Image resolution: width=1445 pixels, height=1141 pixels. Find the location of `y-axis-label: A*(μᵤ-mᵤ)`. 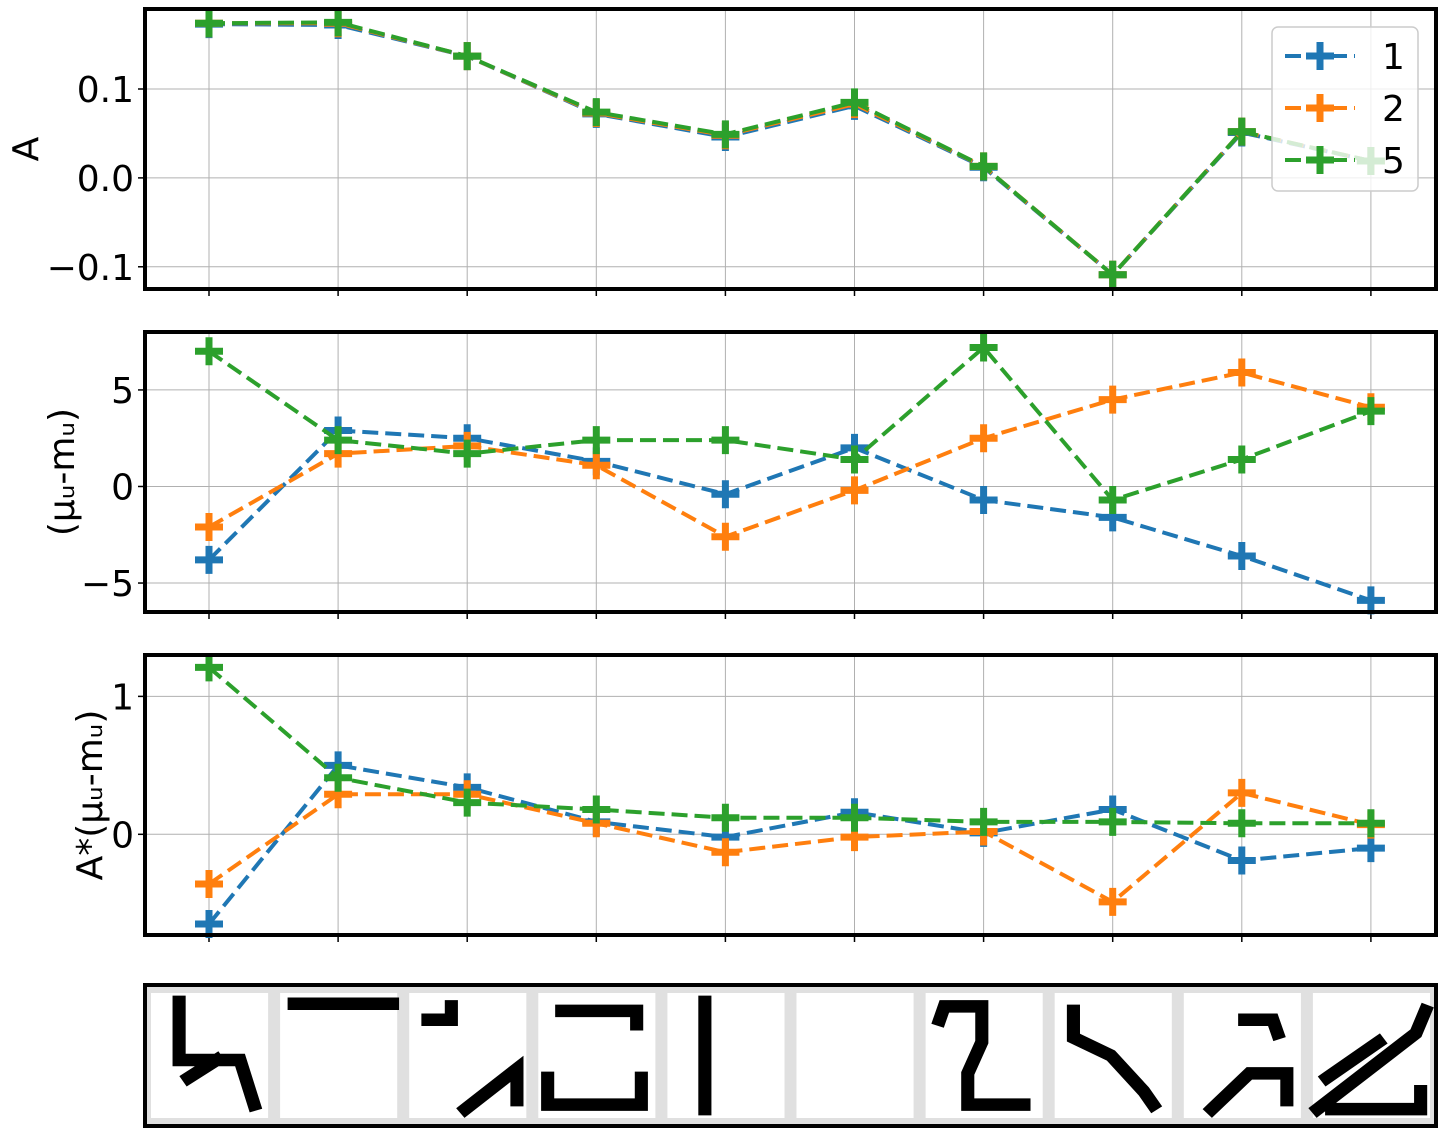

y-axis-label: A*(μᵤ-mᵤ) is located at coordinates (90, 795).